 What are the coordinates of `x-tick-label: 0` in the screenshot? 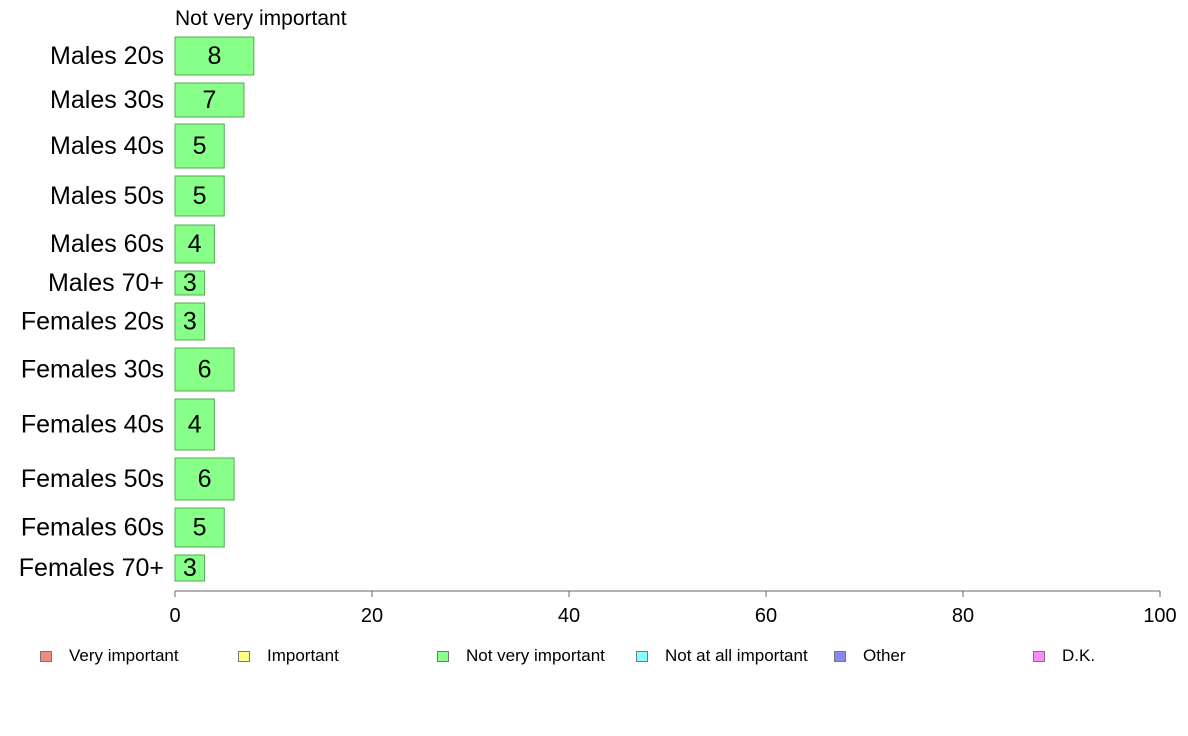 It's located at (174, 616).